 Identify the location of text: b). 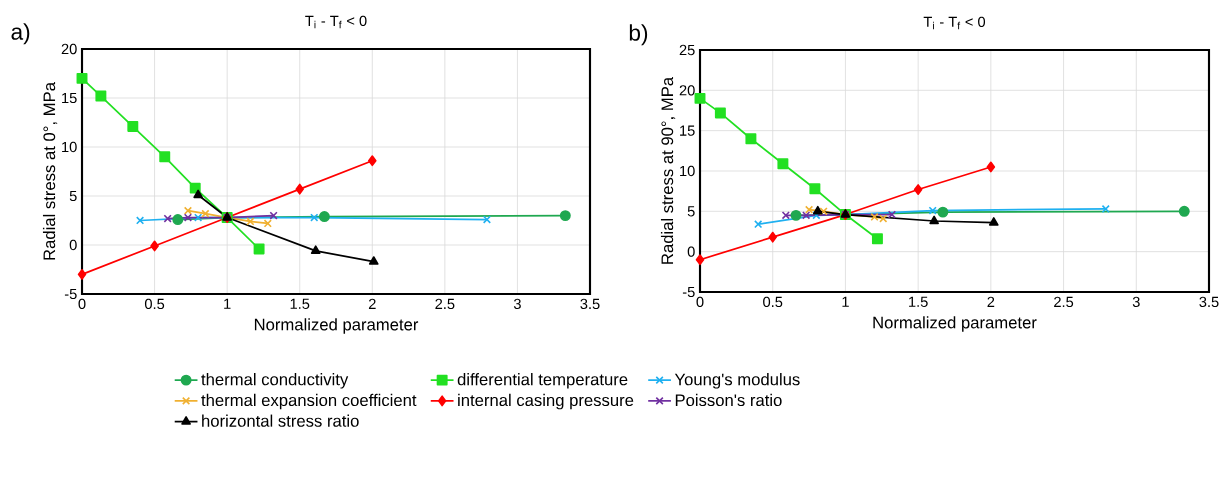
(638, 35).